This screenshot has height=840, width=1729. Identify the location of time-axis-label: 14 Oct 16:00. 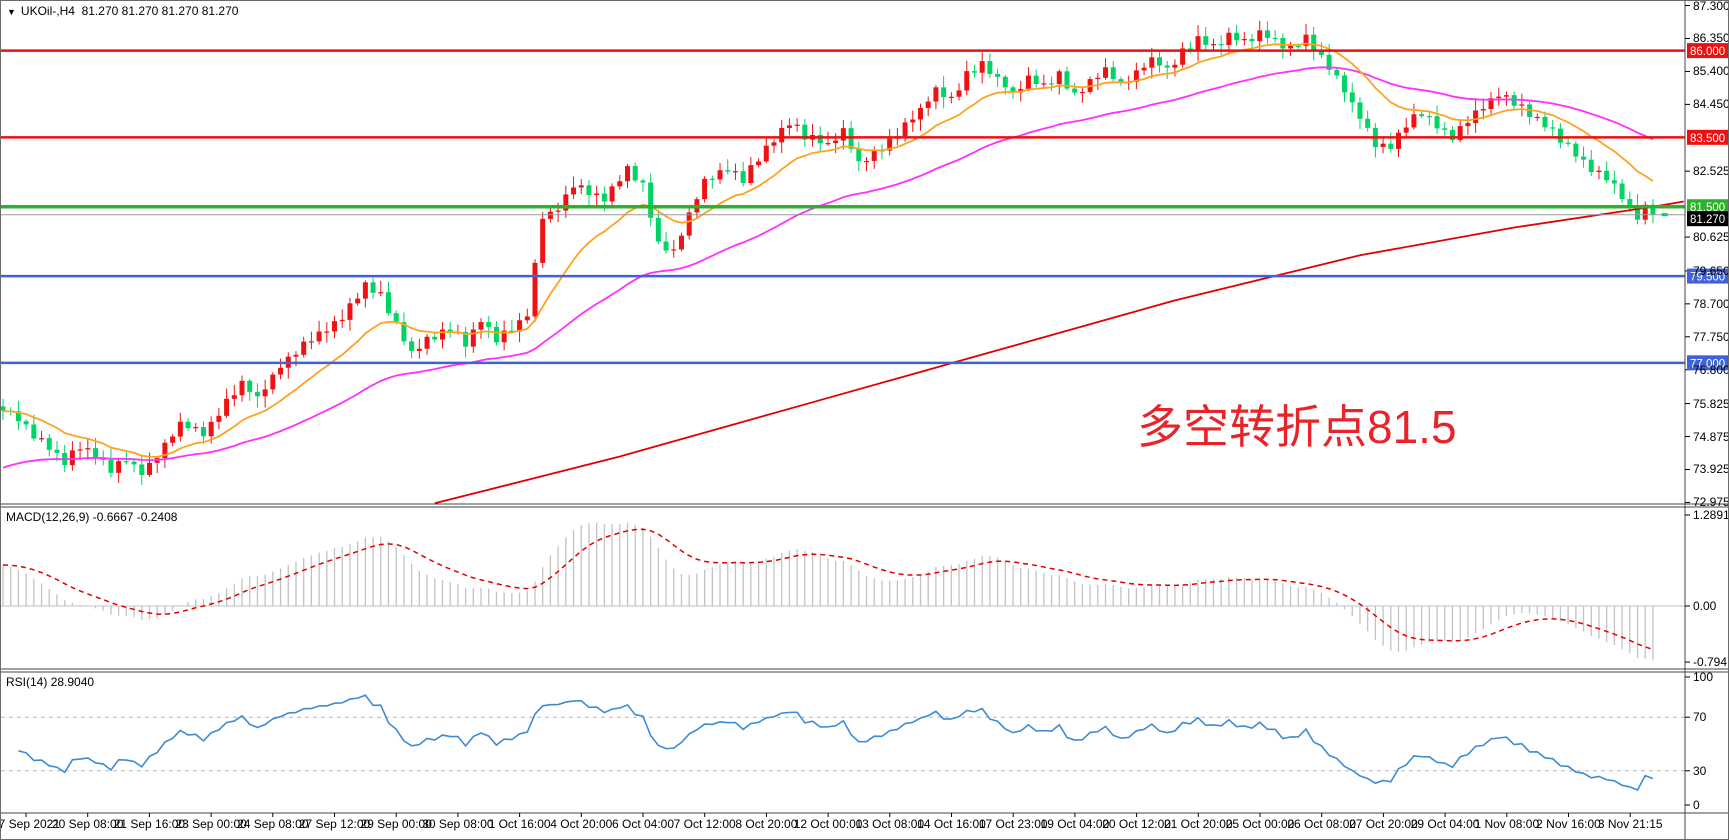
(951, 824).